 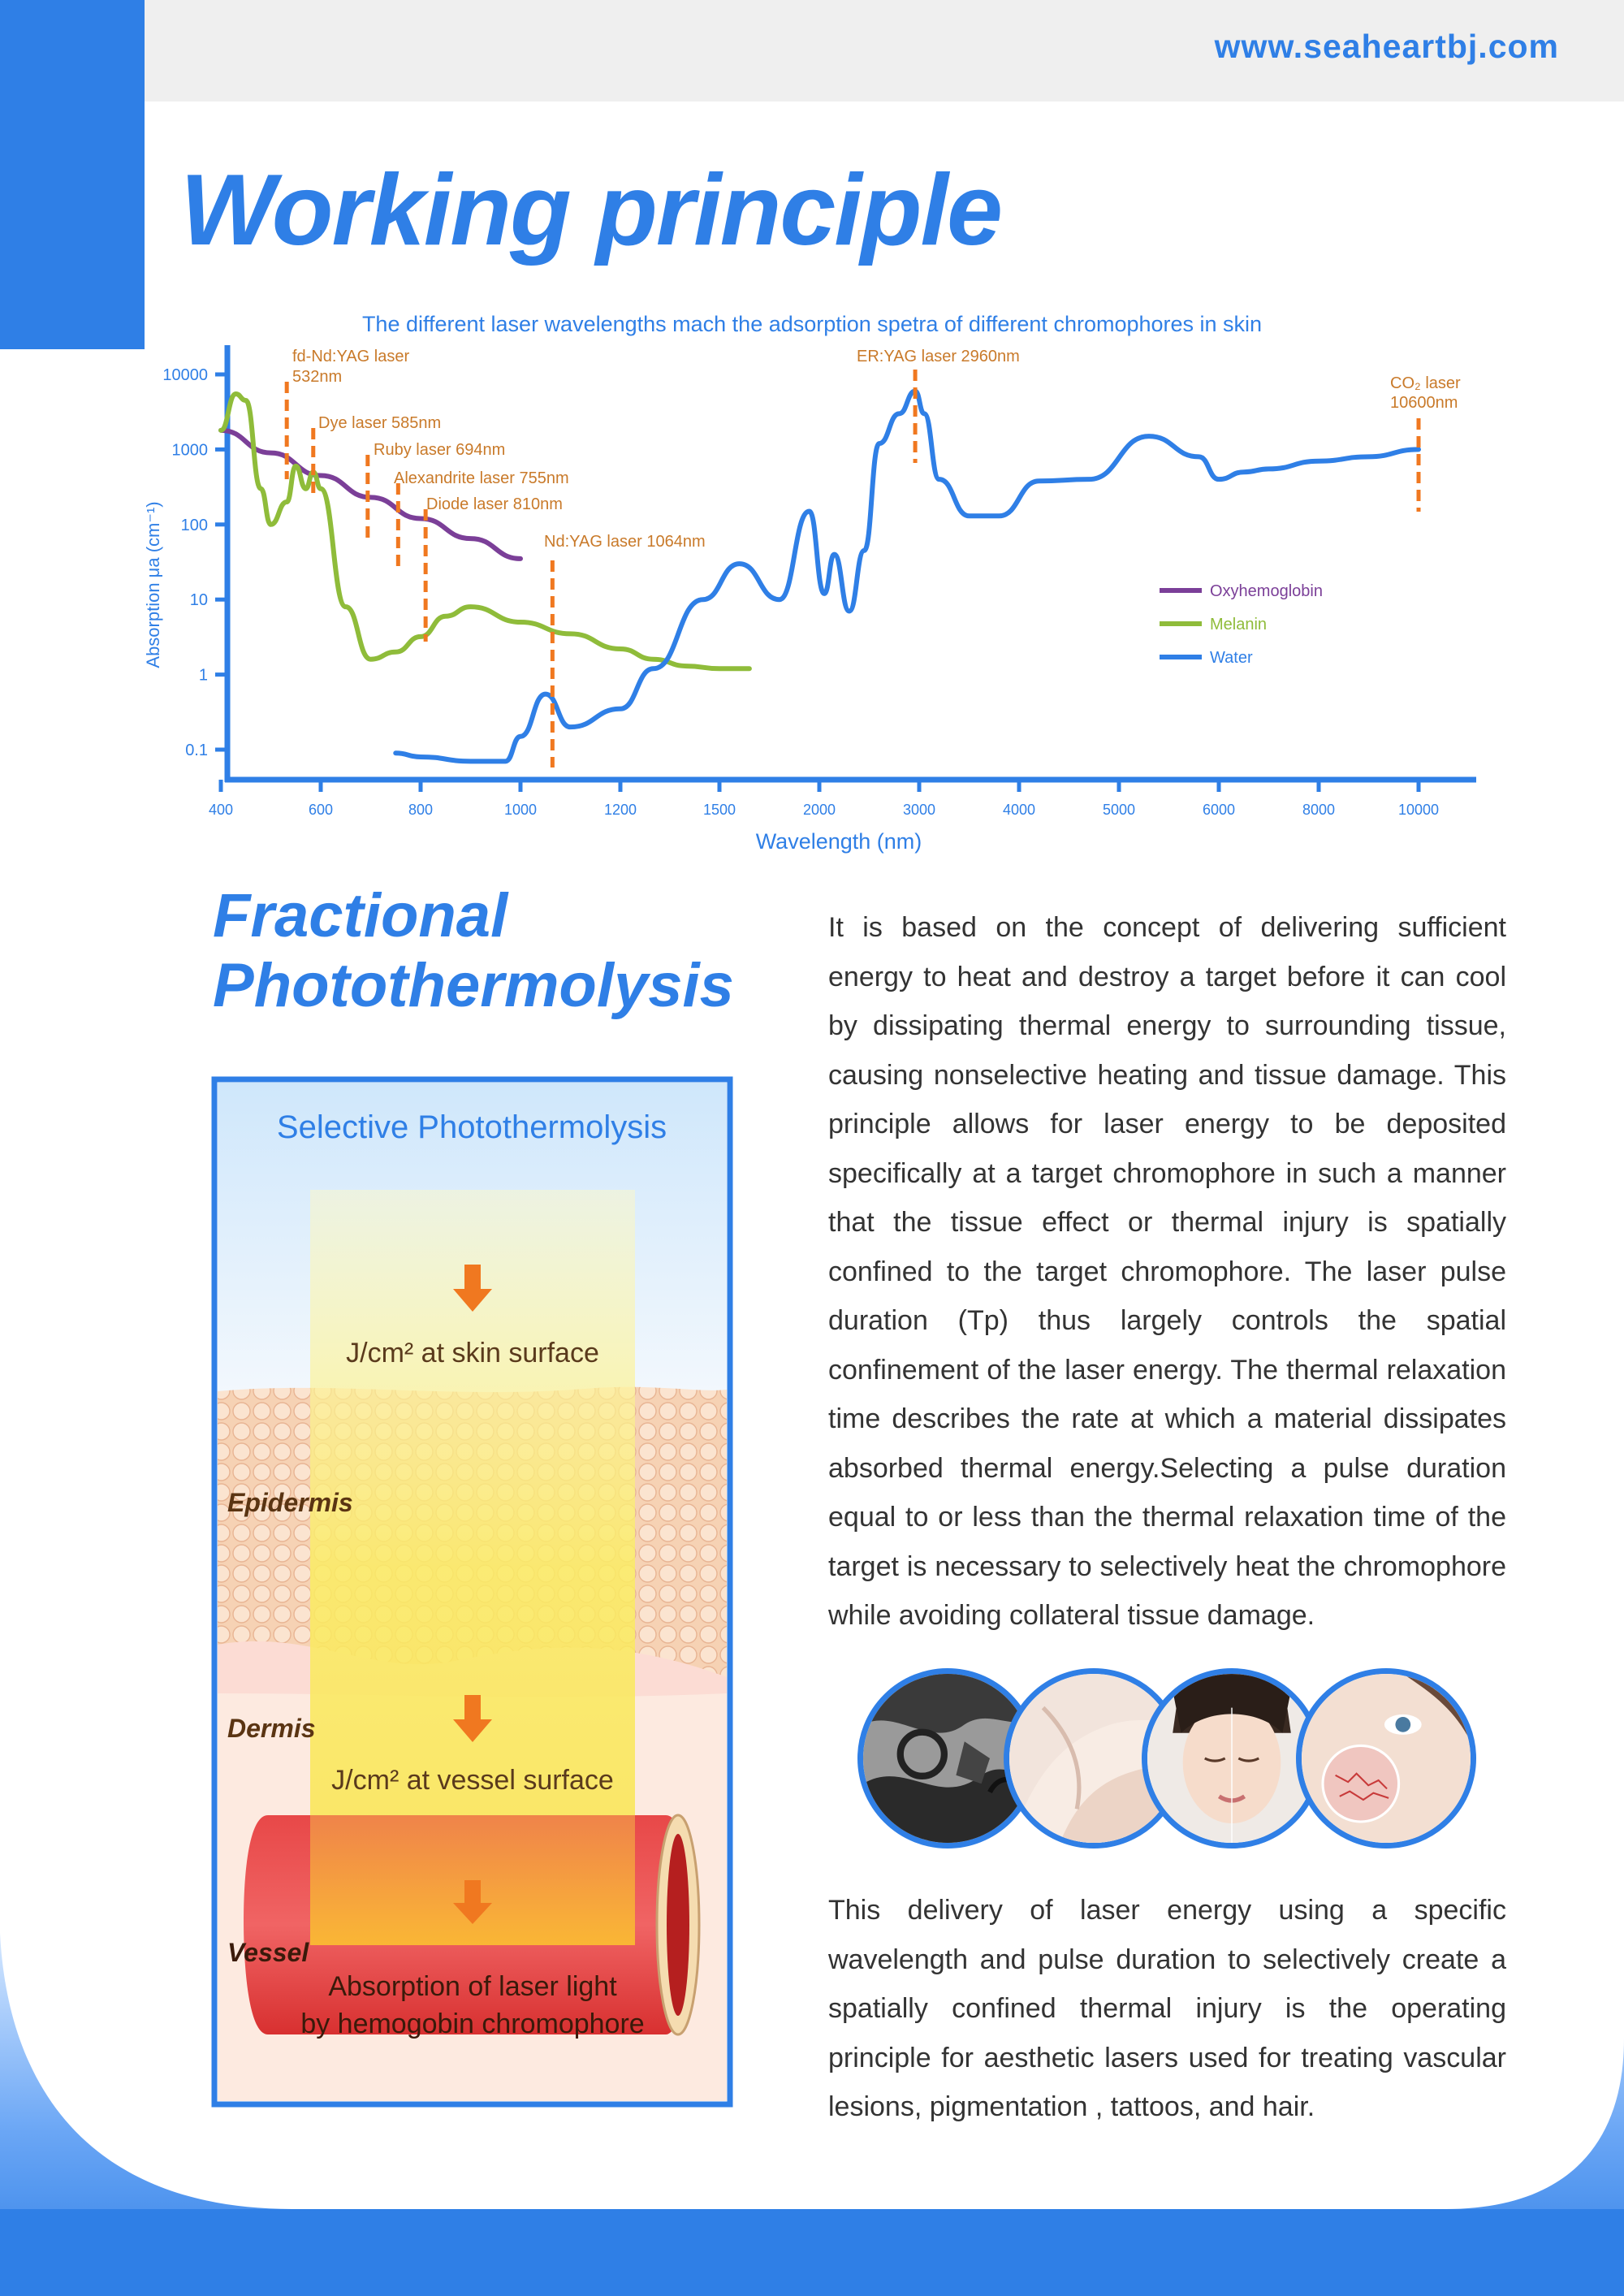 I want to click on y-tick-label: 10000, so click(x=185, y=375).